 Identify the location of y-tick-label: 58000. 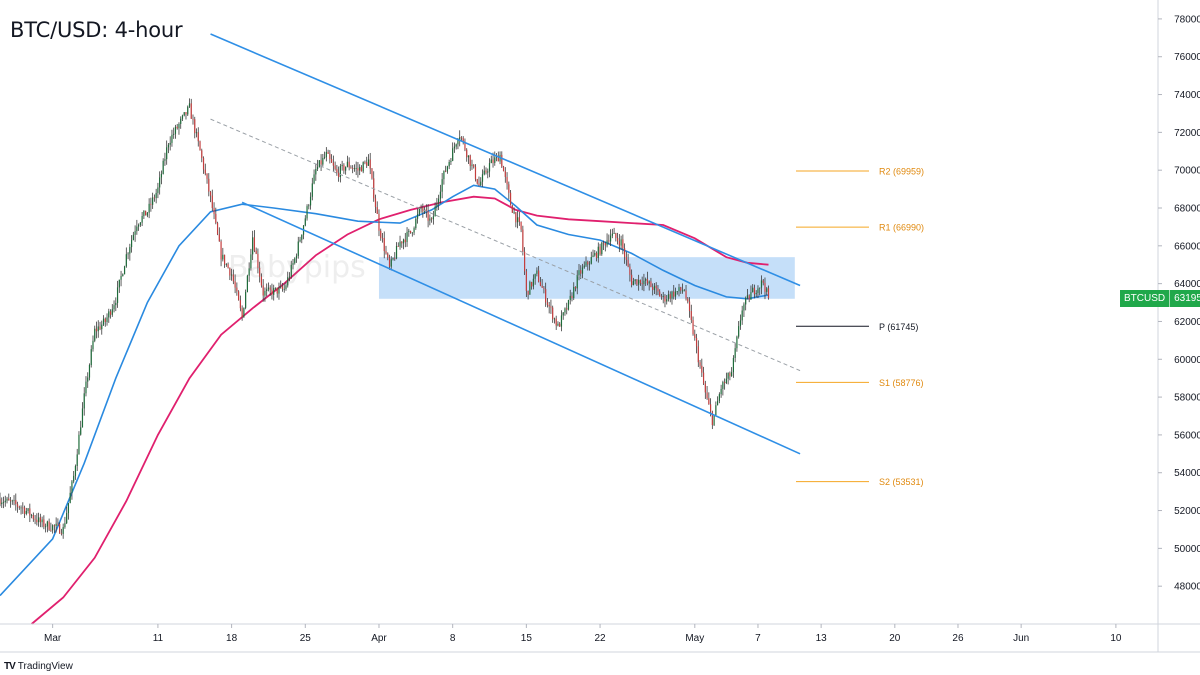
(1187, 398).